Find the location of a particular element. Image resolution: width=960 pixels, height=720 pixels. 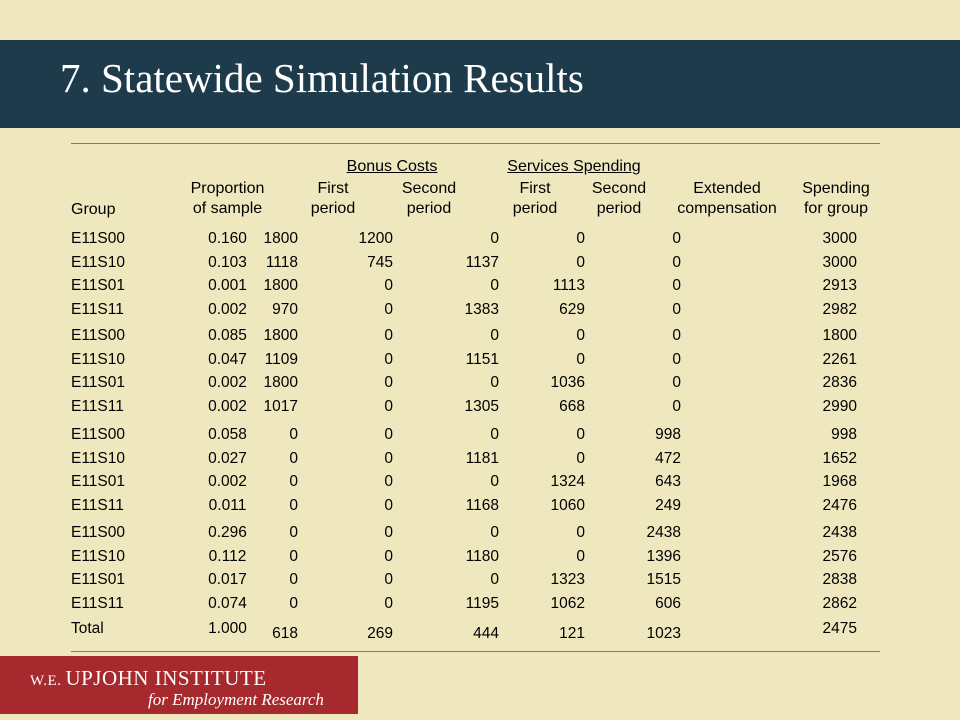

header-spending-for-group: Spending for group is located at coordinates (836, 198).